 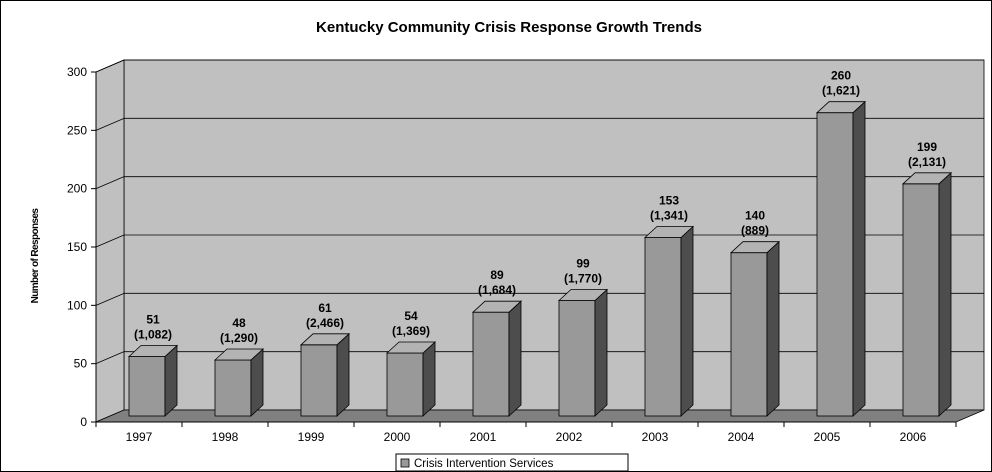 What do you see at coordinates (153, 320) in the screenshot?
I see `data-label-value: 51` at bounding box center [153, 320].